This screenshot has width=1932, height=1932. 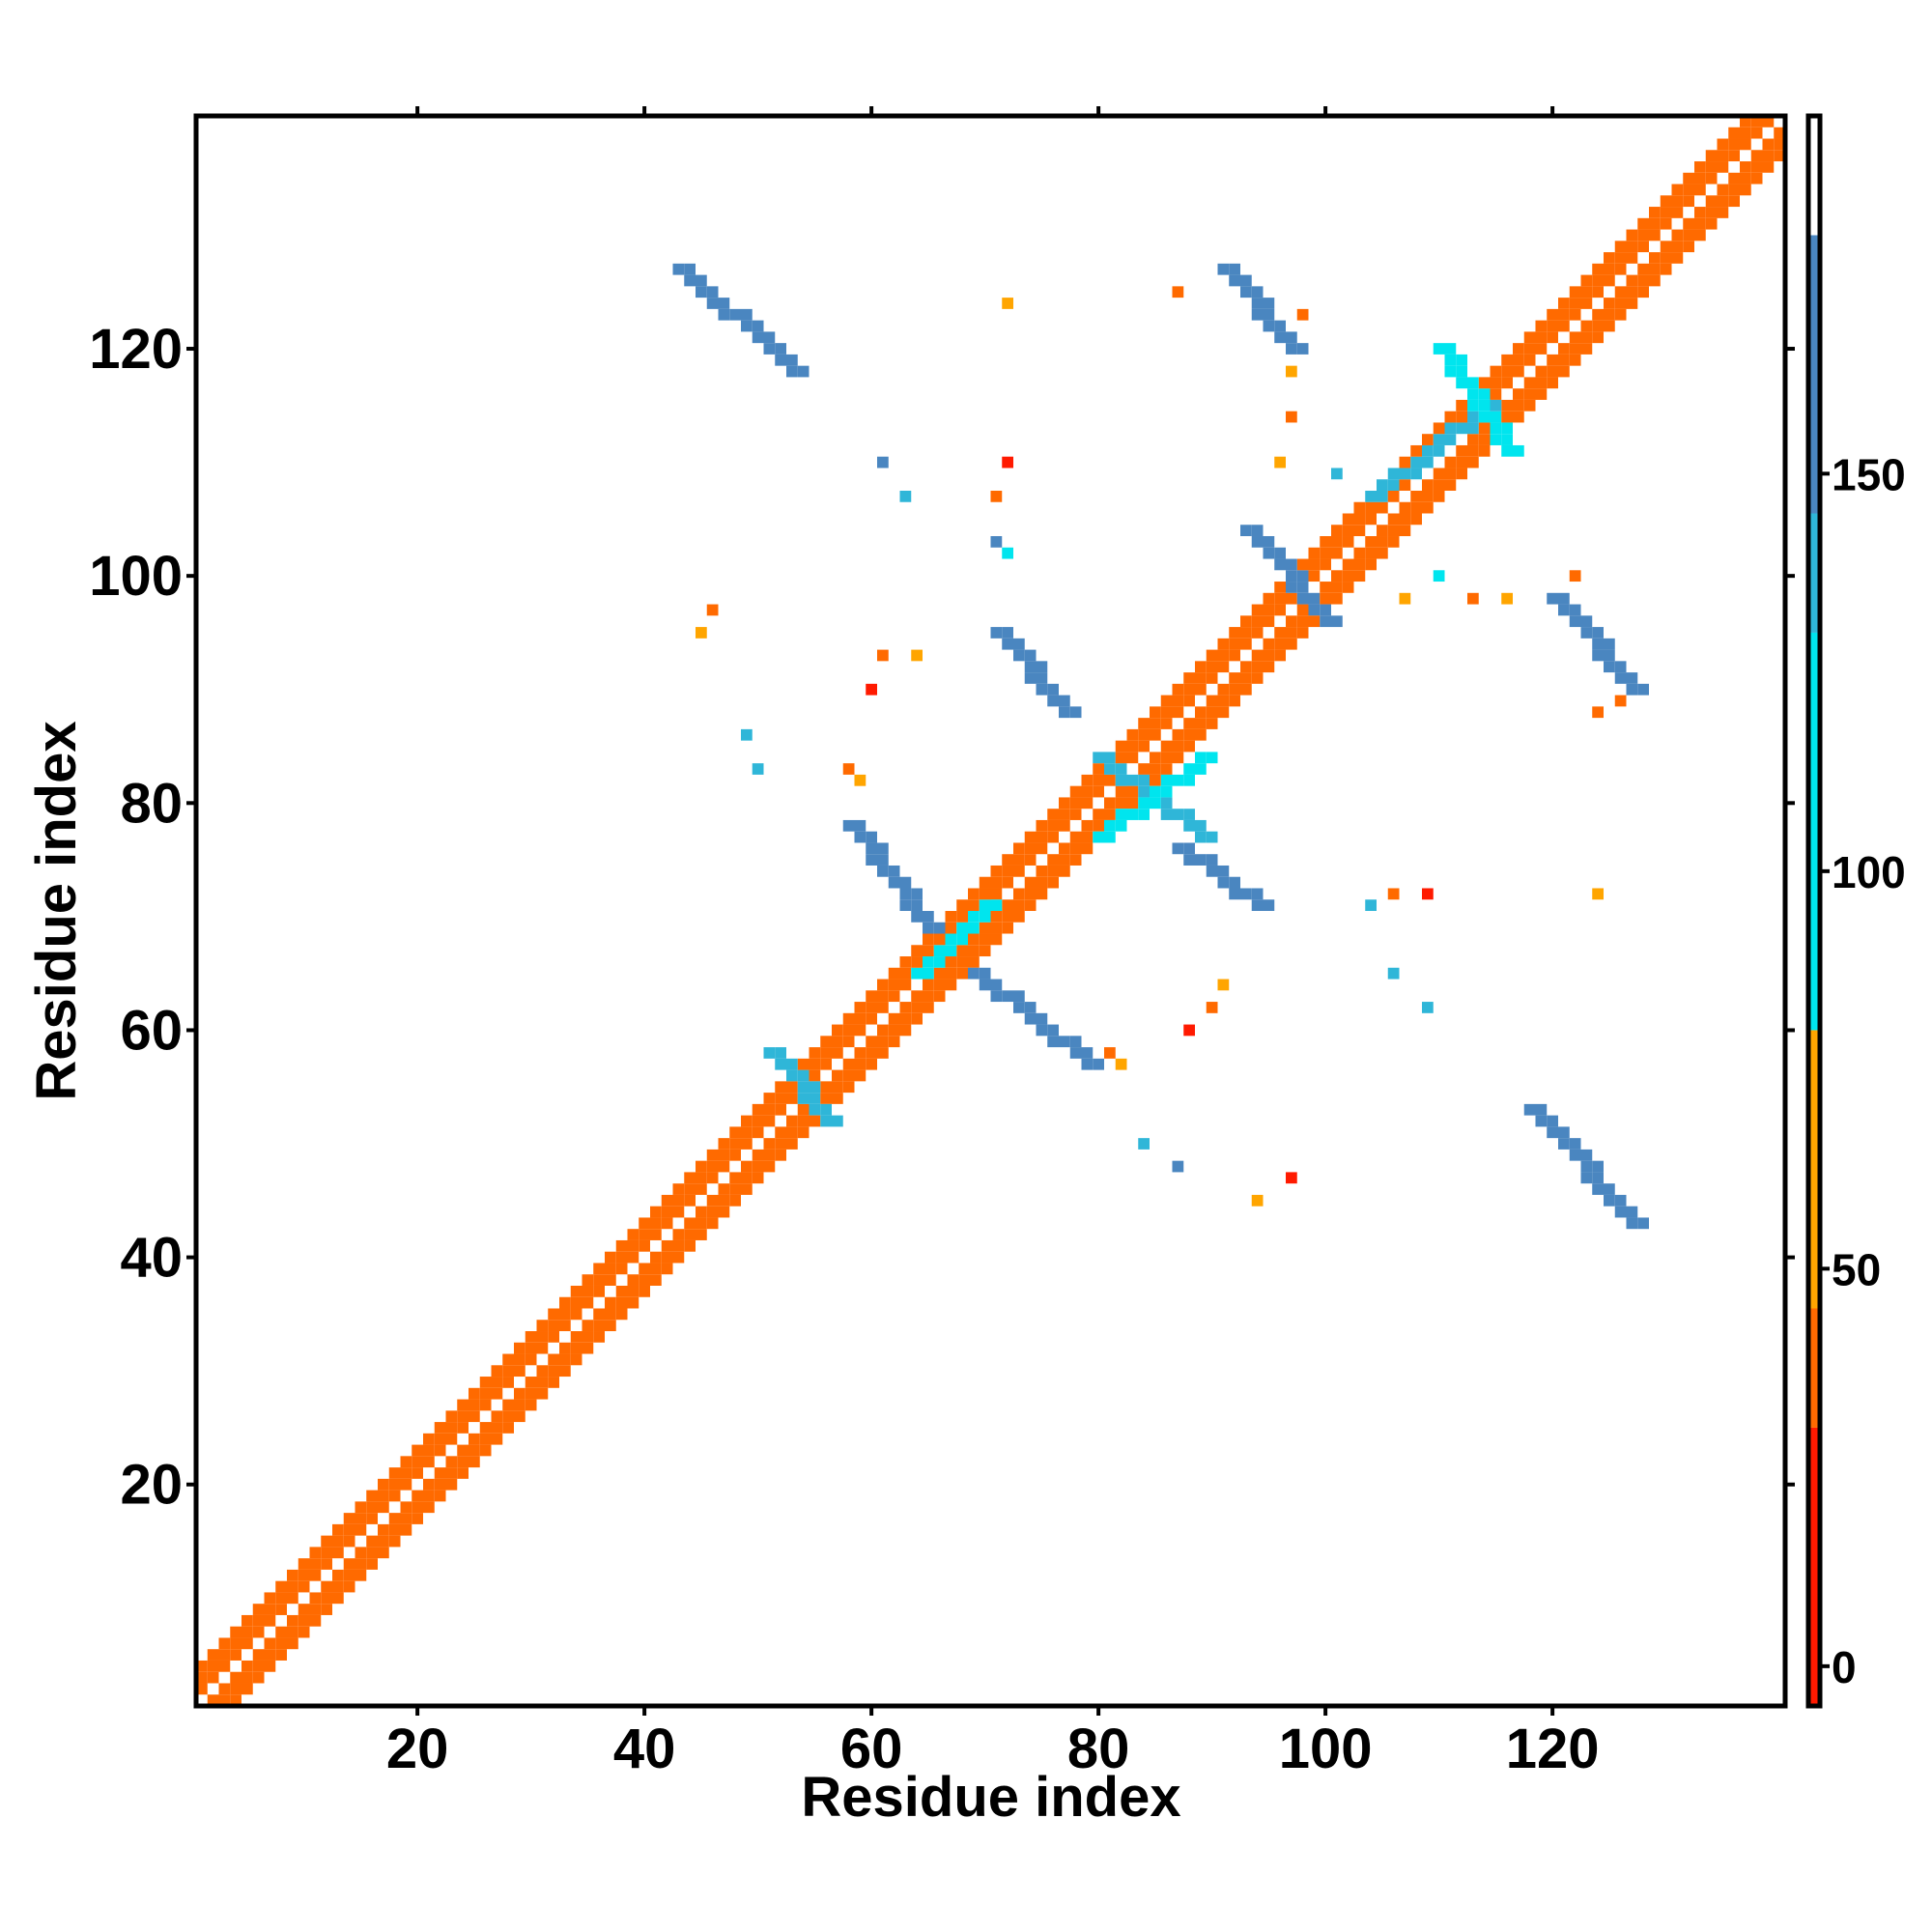 What do you see at coordinates (1855, 911) in the screenshot?
I see `colorbar: 0 50 100 150` at bounding box center [1855, 911].